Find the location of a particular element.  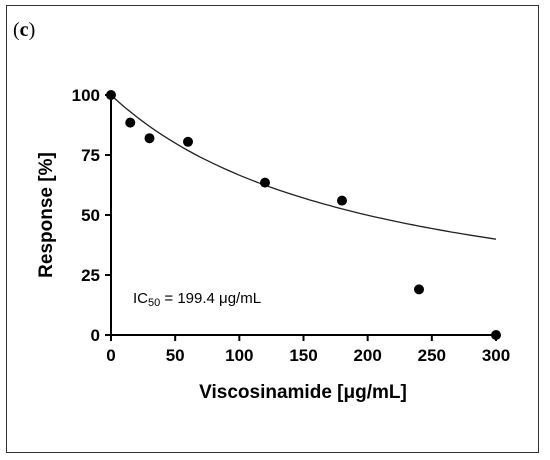

y-tick-label: 25 is located at coordinates (90, 275).